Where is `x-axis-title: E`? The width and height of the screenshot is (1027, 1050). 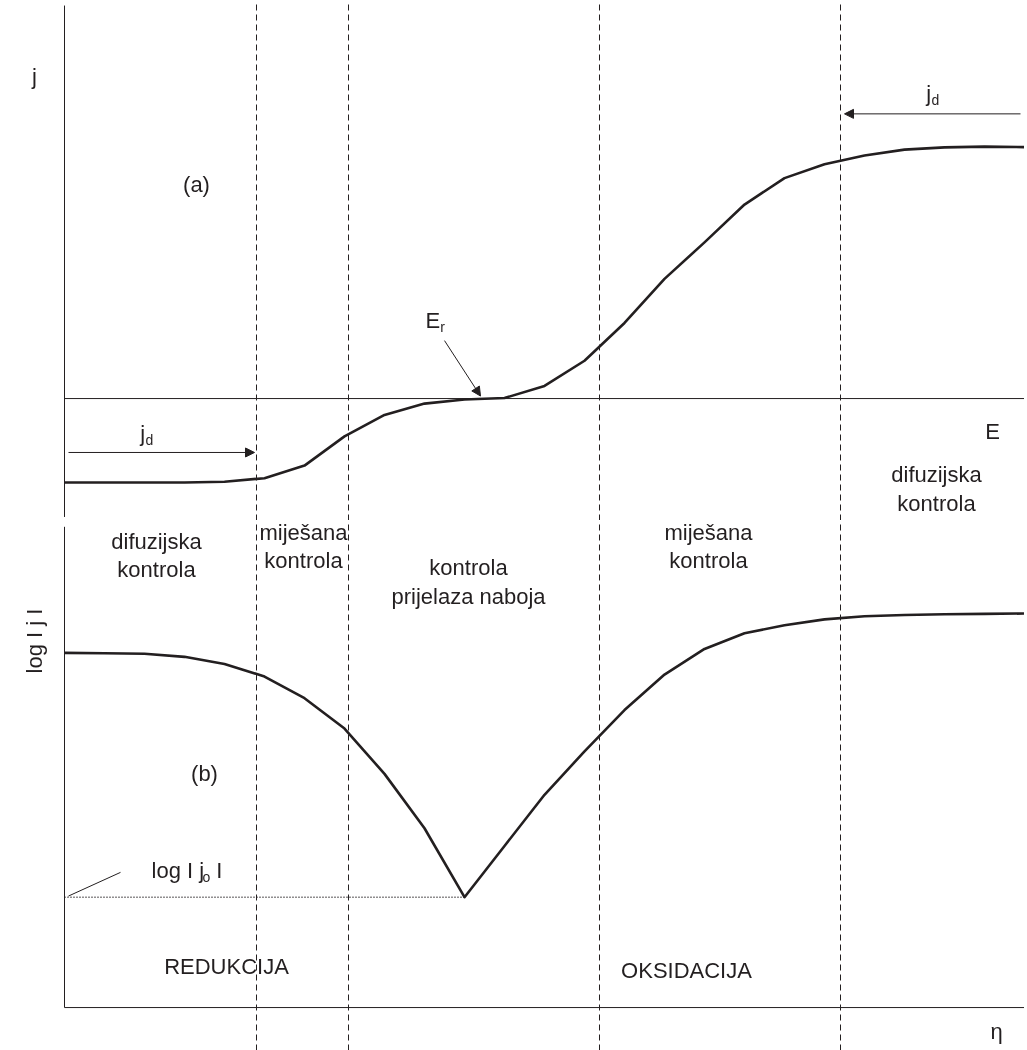 x-axis-title: E is located at coordinates (992, 431).